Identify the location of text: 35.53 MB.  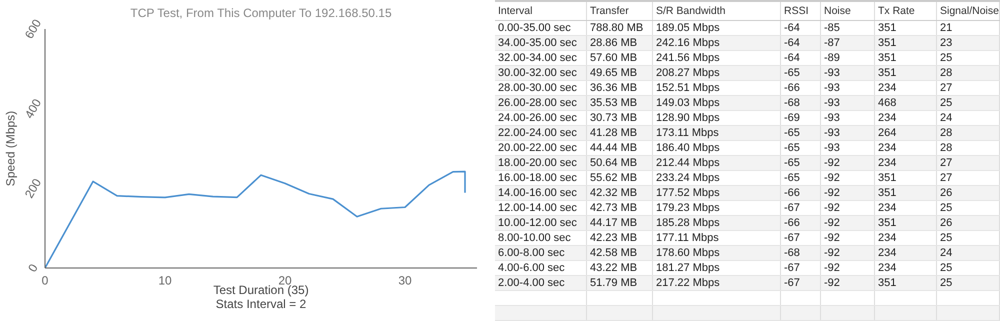
(620, 103).